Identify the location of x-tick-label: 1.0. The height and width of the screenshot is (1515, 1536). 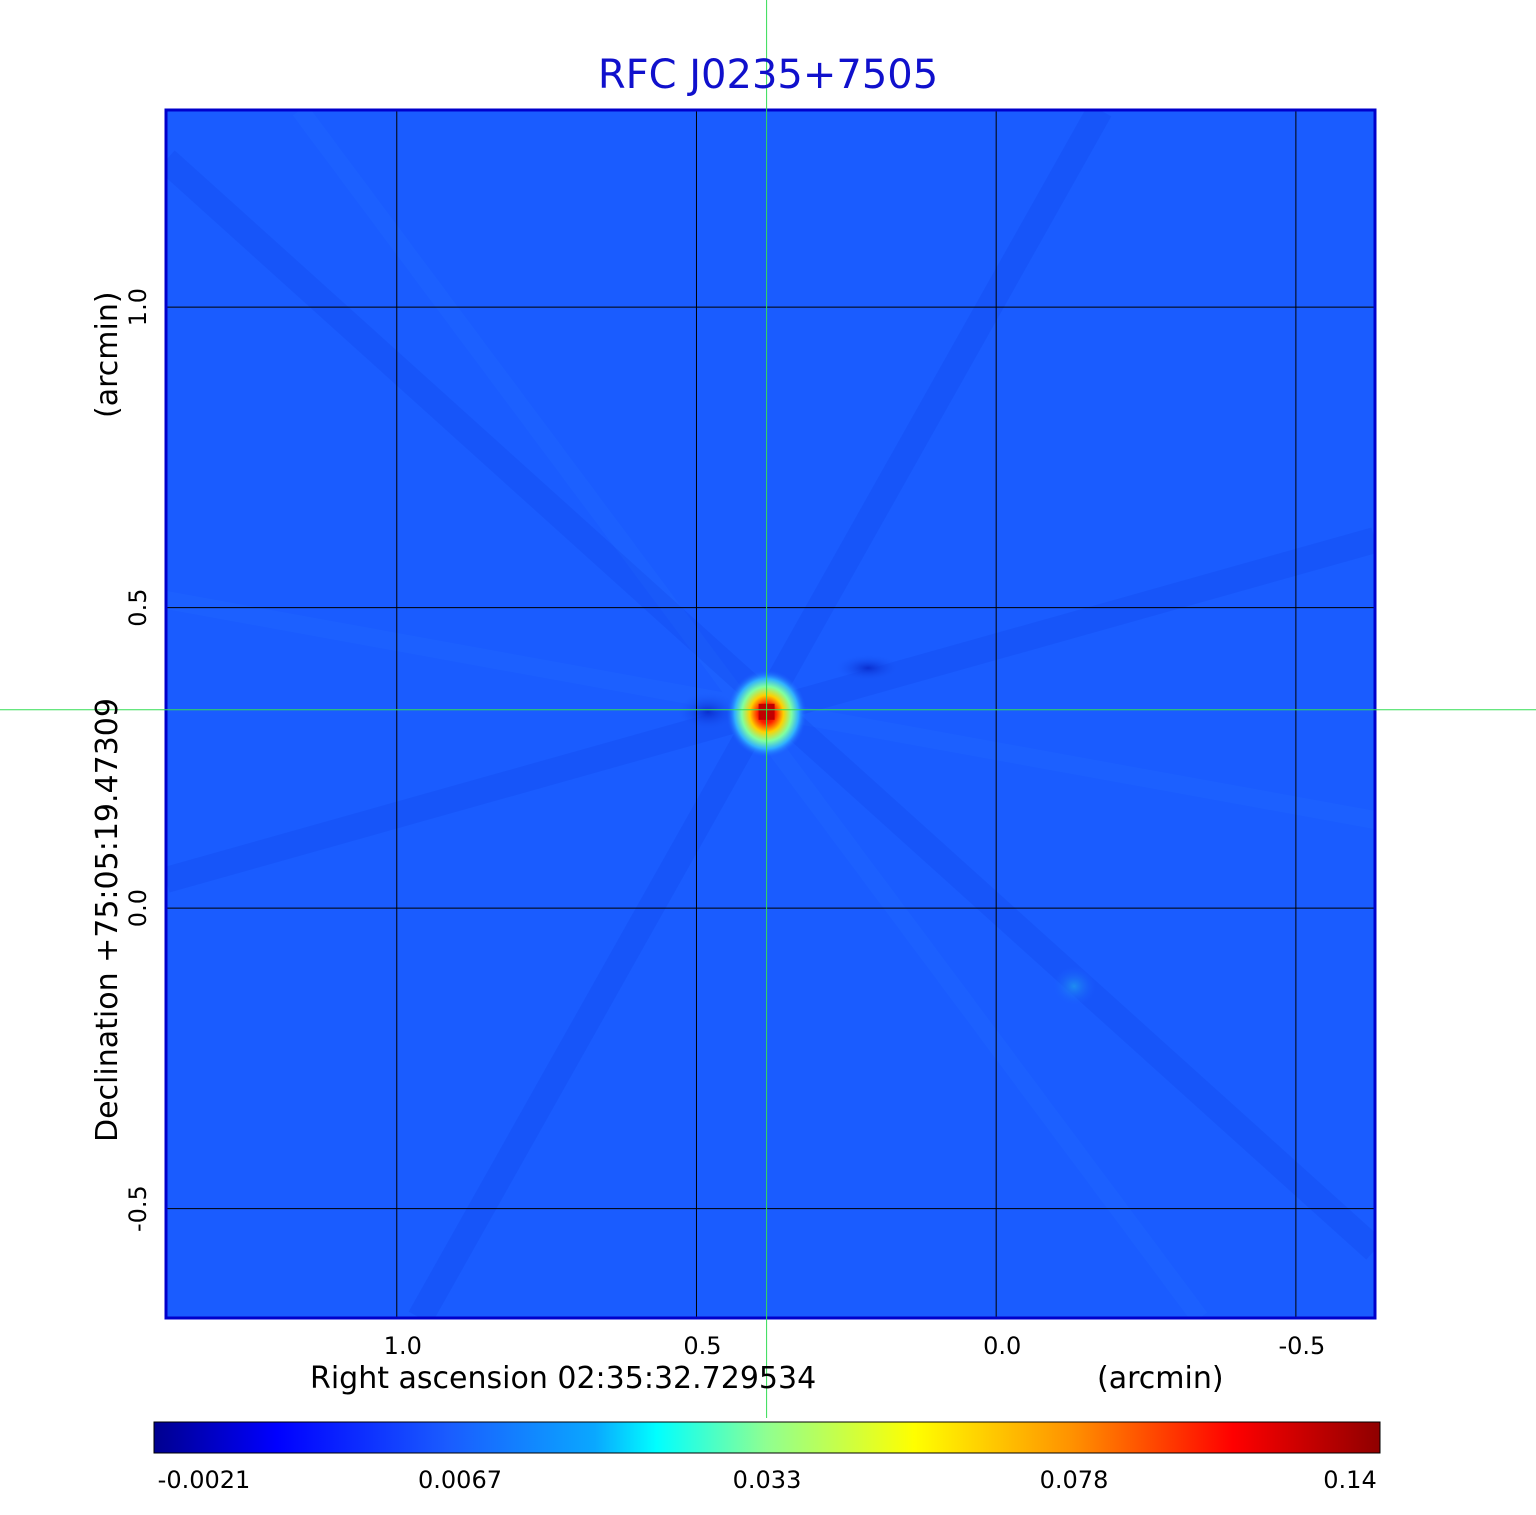
(403, 1346).